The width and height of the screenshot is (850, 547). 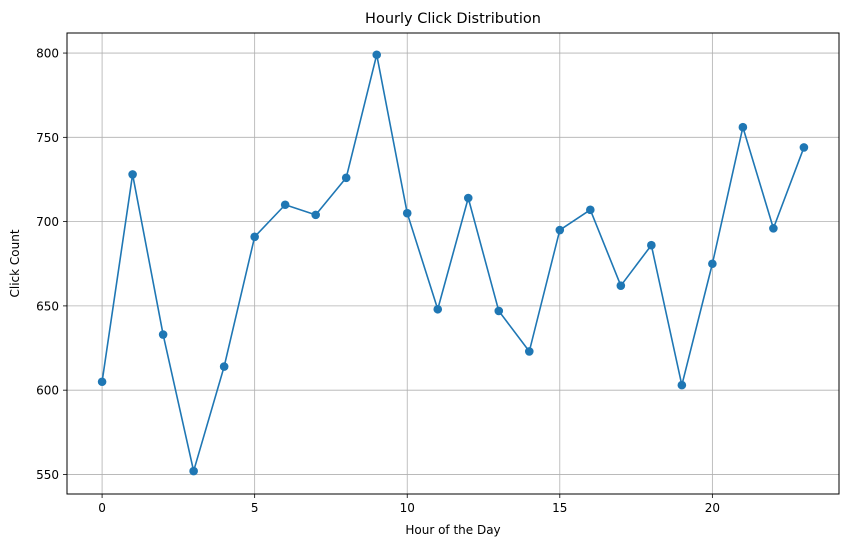 I want to click on x-axis-ticks: 0 5 10 15 20, so click(x=409, y=504).